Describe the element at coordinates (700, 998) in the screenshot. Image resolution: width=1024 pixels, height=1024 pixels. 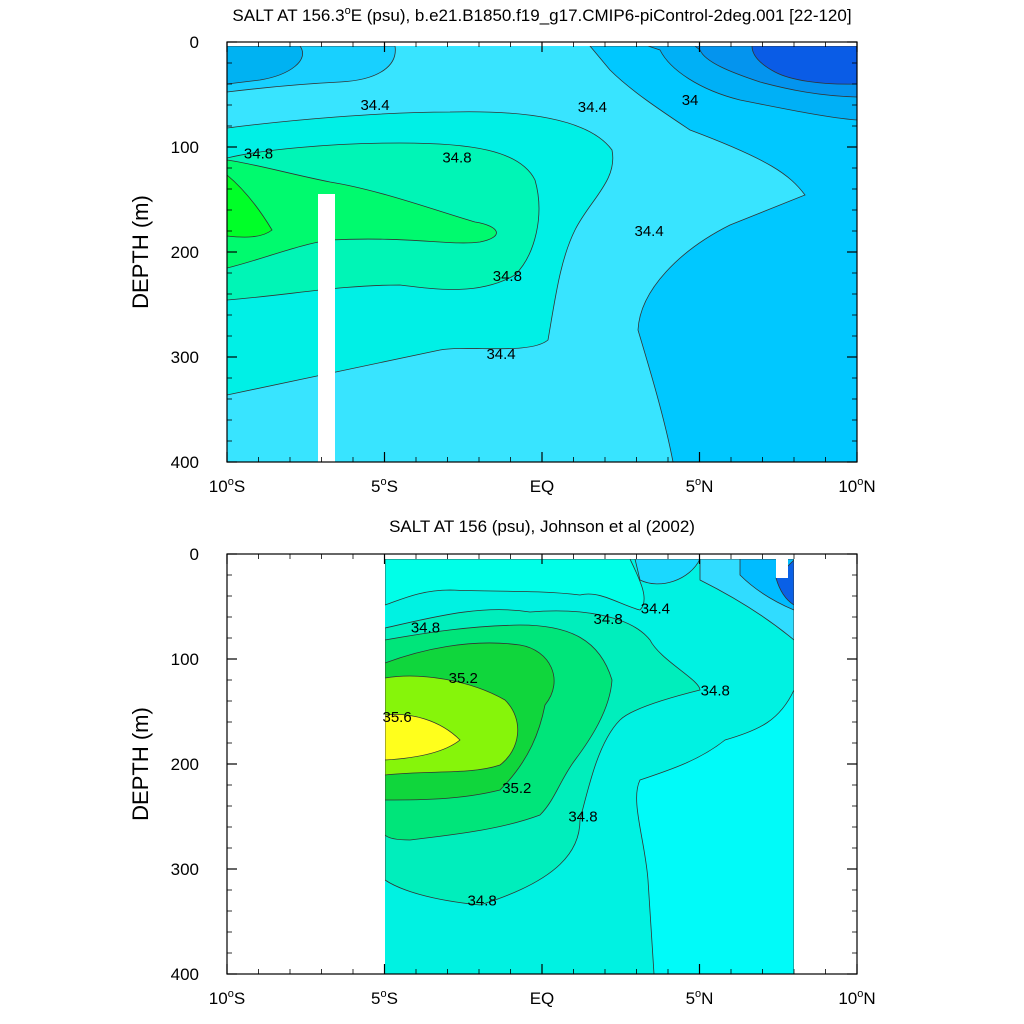
I see `observation-x-tick-label: 5oN` at that location.